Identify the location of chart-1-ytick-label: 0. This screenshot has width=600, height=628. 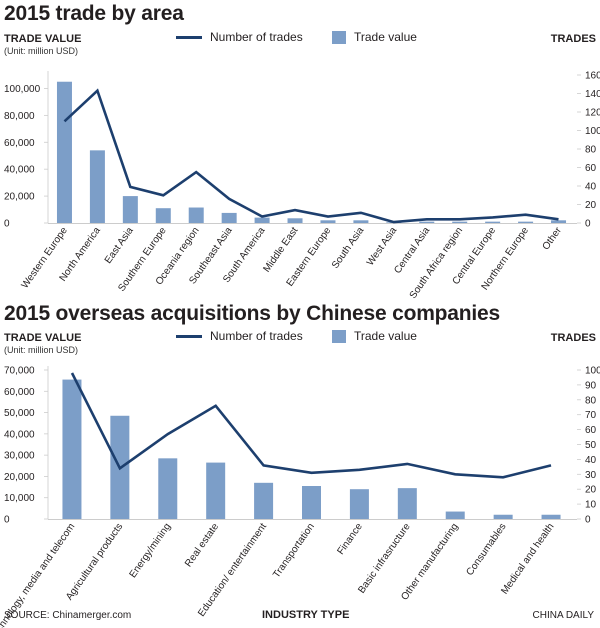
(7, 224).